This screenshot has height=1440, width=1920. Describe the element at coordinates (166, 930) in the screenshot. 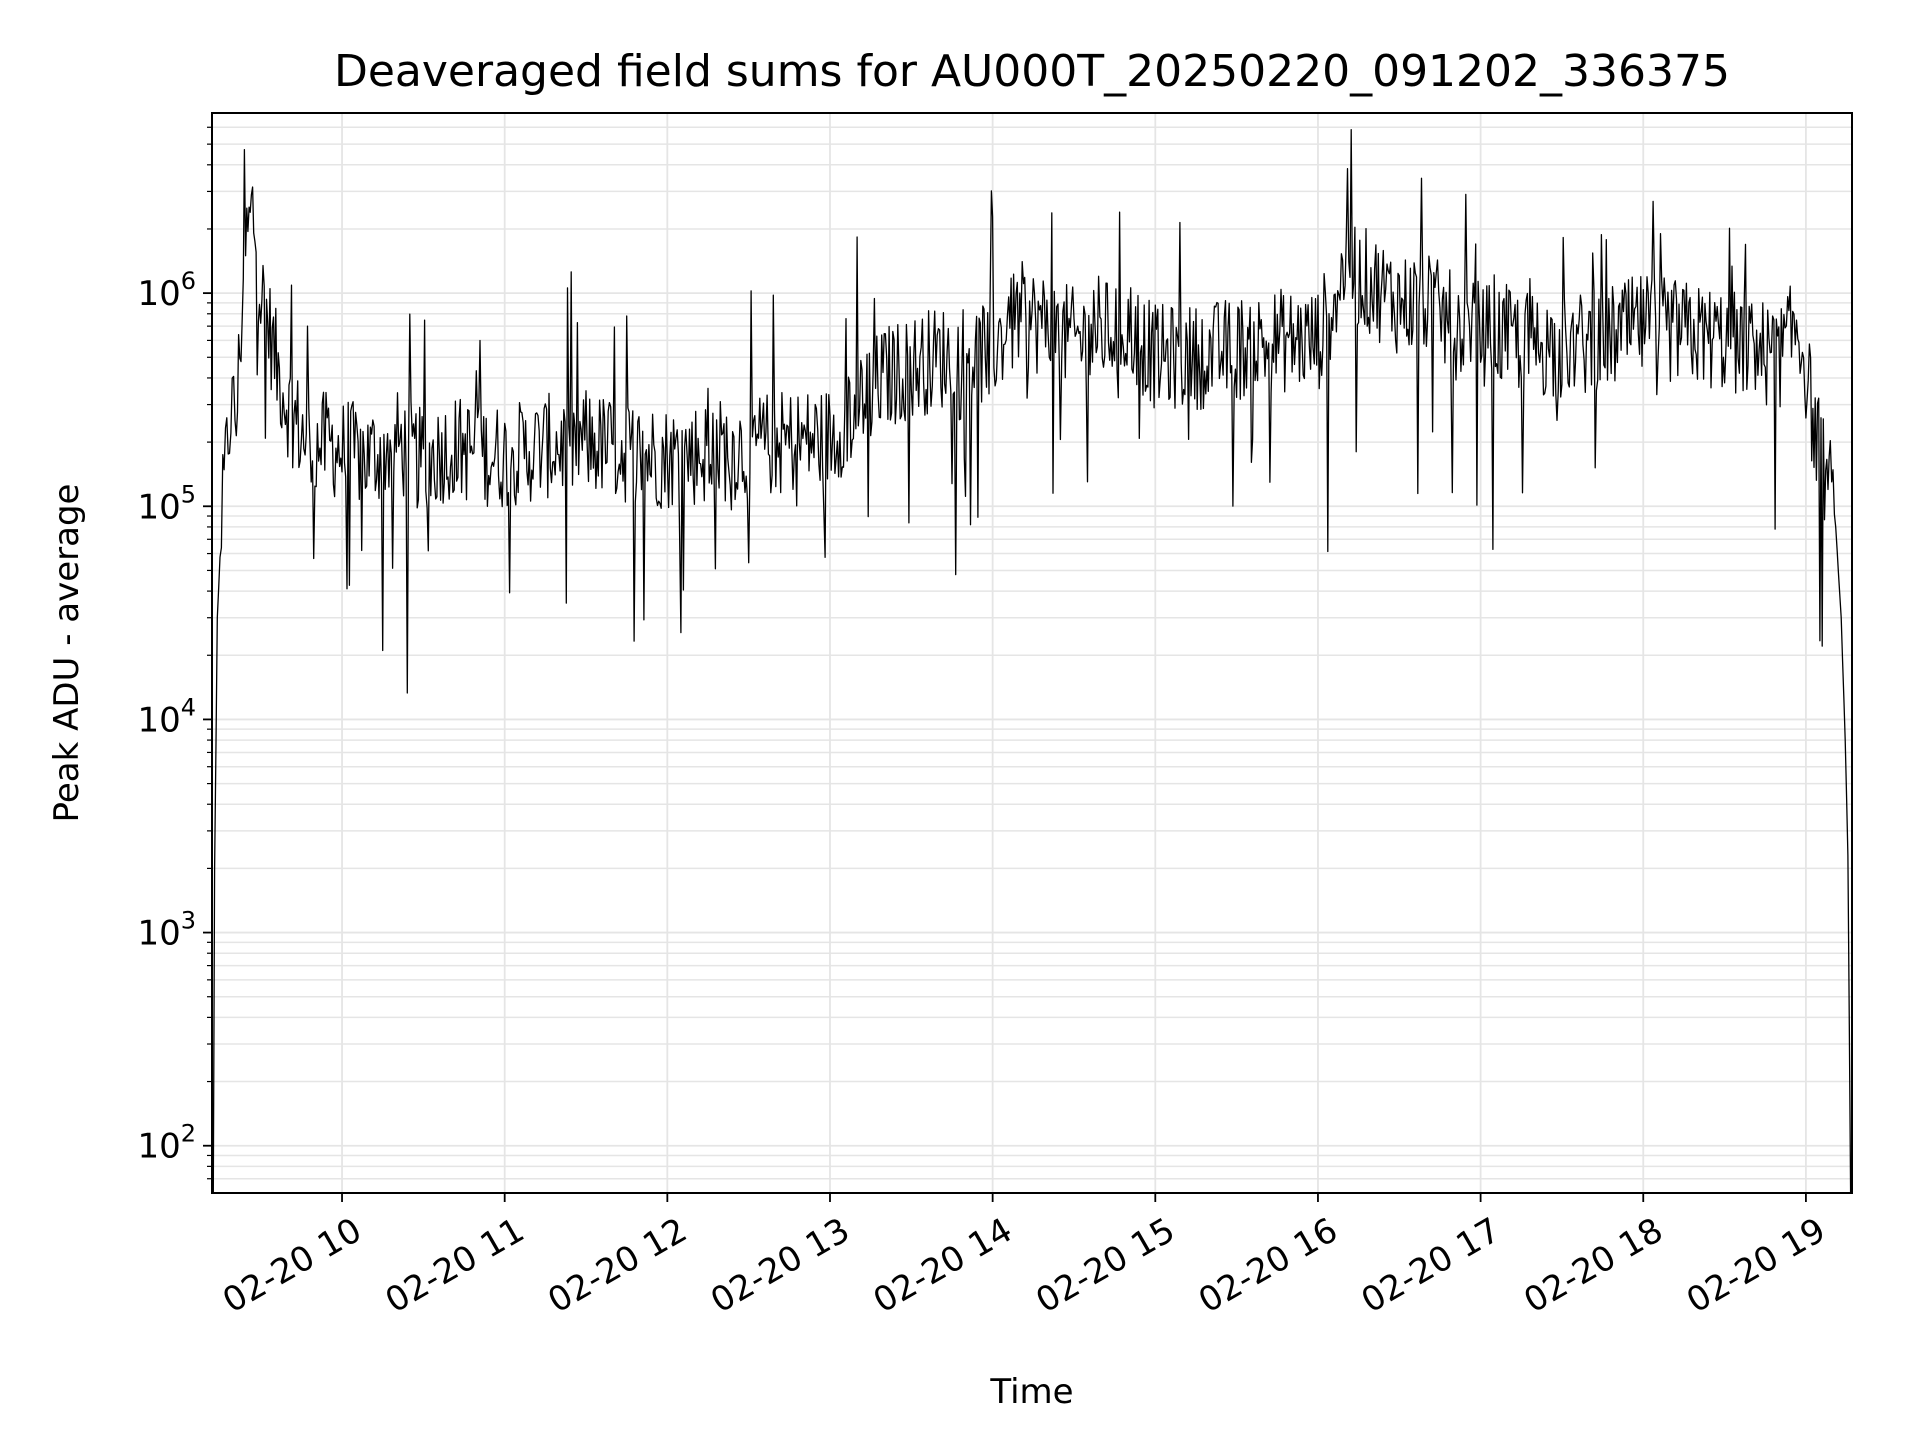

I see `y-tick-label: 10³` at that location.